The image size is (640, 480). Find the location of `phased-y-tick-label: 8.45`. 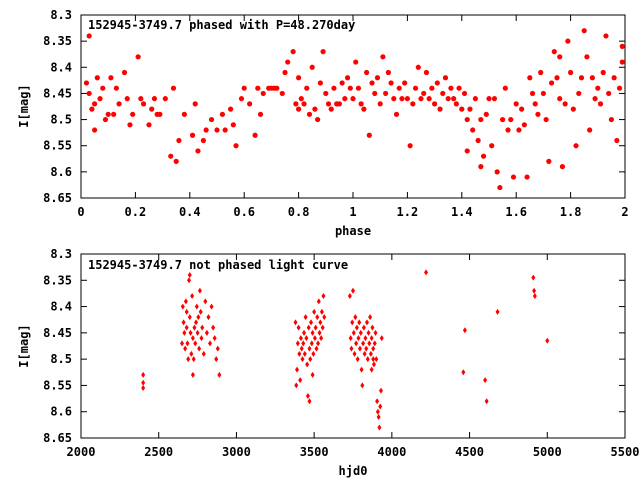

phased-y-tick-label: 8.45 is located at coordinates (57, 93).